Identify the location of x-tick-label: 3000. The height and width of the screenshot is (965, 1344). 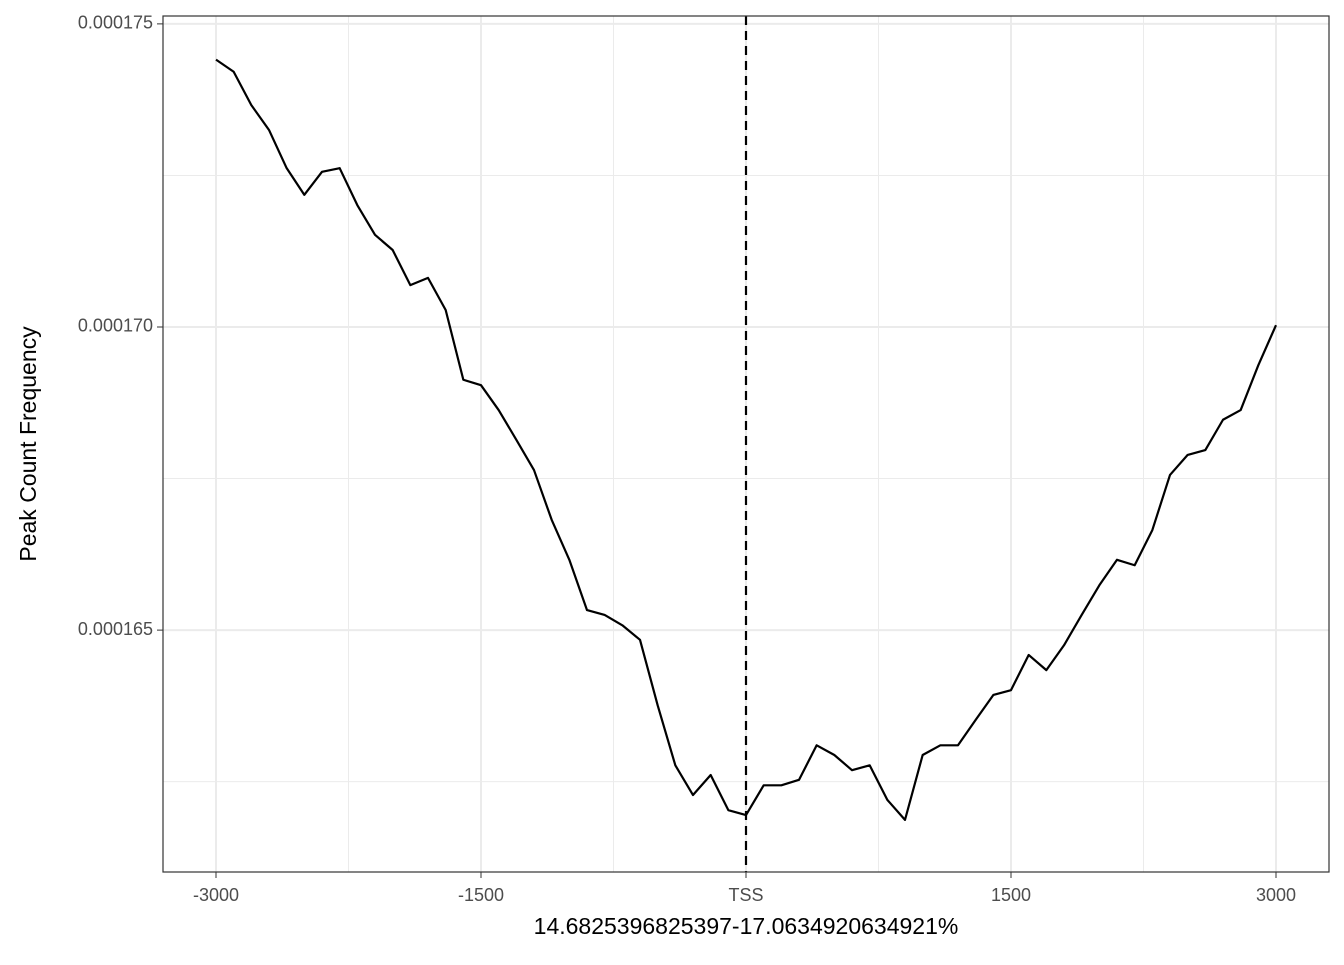
(1276, 895).